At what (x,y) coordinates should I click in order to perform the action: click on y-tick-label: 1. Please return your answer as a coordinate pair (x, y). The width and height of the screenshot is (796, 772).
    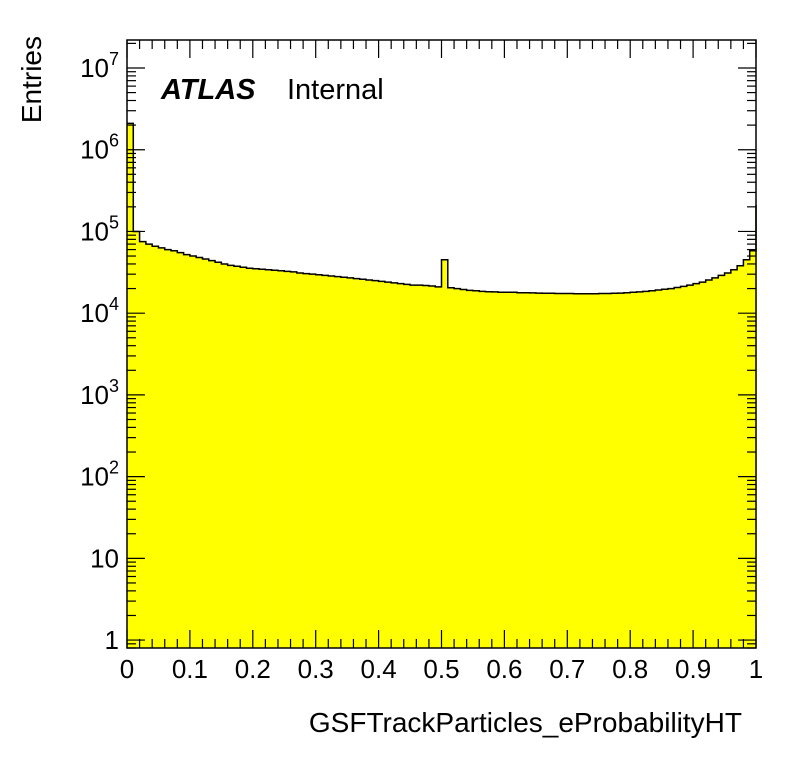
    Looking at the image, I should click on (112, 640).